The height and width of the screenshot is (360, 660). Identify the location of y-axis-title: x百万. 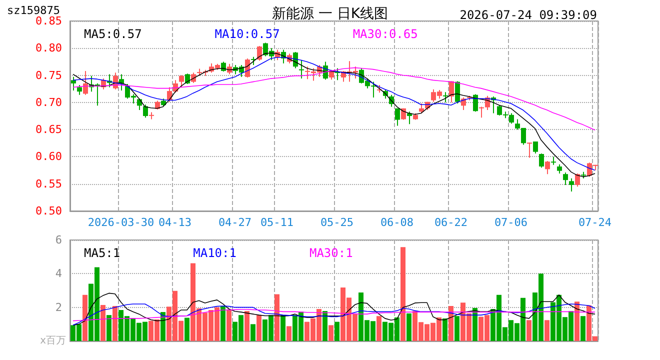
(53, 341).